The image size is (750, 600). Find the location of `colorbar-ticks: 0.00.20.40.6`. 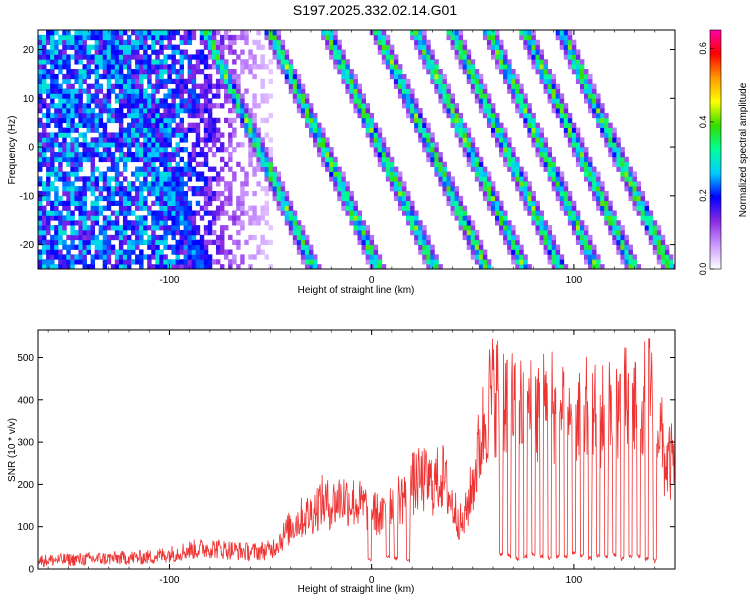

colorbar-ticks: 0.00.20.40.6 is located at coordinates (706, 158).